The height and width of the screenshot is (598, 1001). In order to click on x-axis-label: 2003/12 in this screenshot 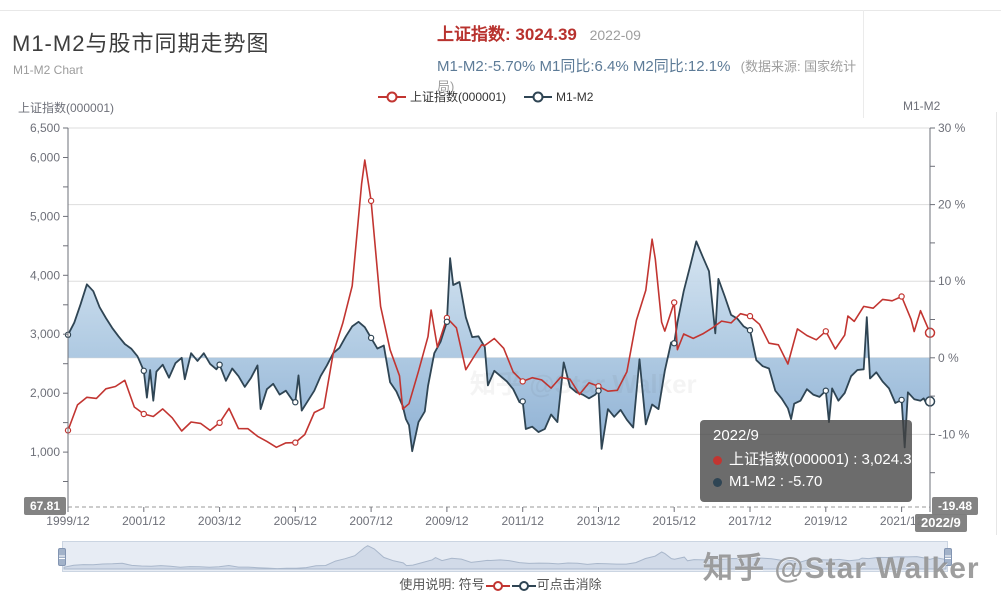, I will do `click(220, 521)`.